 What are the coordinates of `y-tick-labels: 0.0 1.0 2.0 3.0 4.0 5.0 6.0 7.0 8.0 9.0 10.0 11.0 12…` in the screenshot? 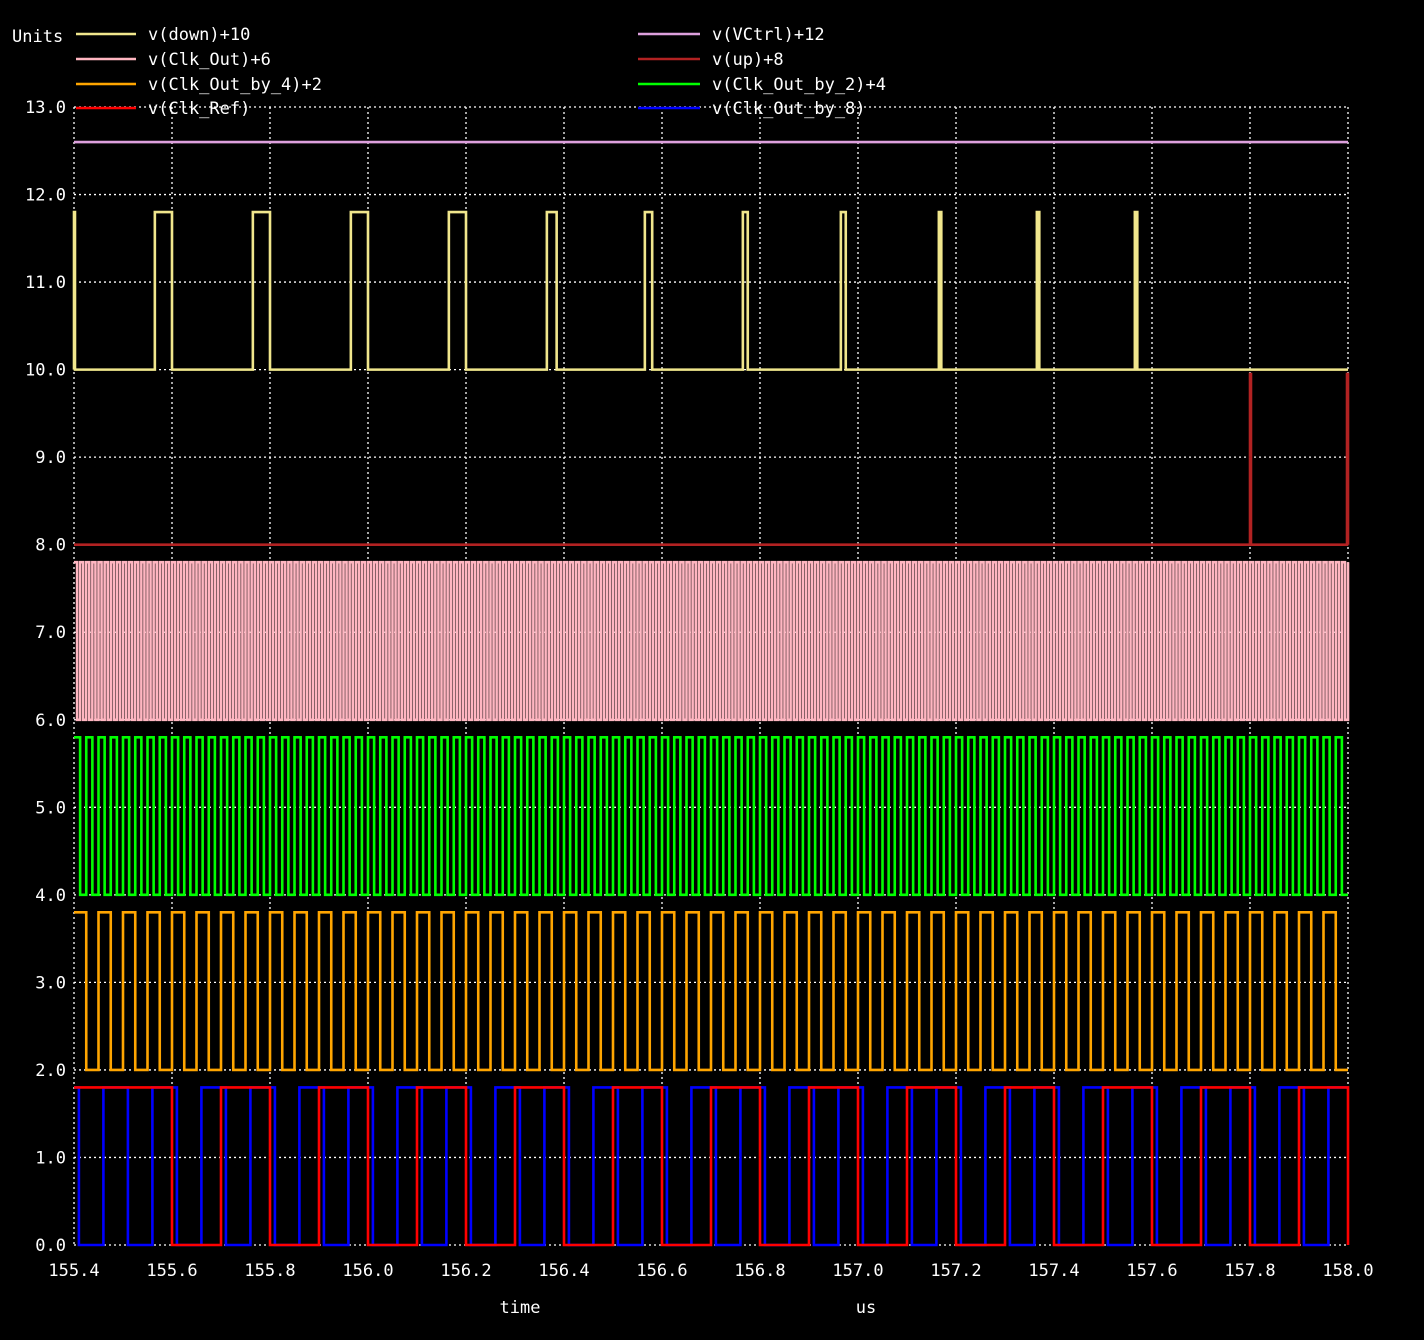 It's located at (45, 677).